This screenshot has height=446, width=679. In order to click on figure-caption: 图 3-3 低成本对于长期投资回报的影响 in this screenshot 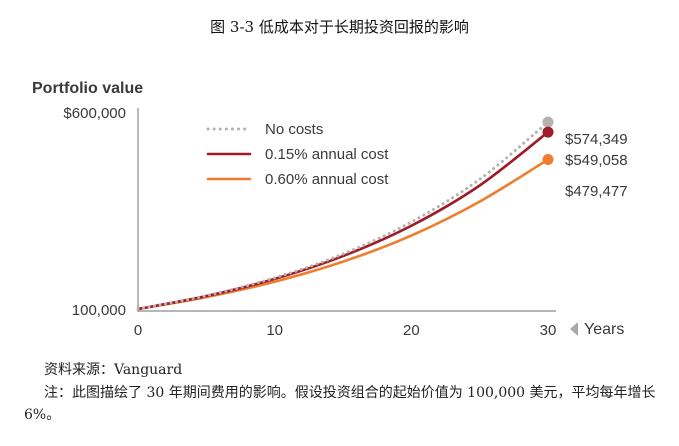, I will do `click(339, 27)`.